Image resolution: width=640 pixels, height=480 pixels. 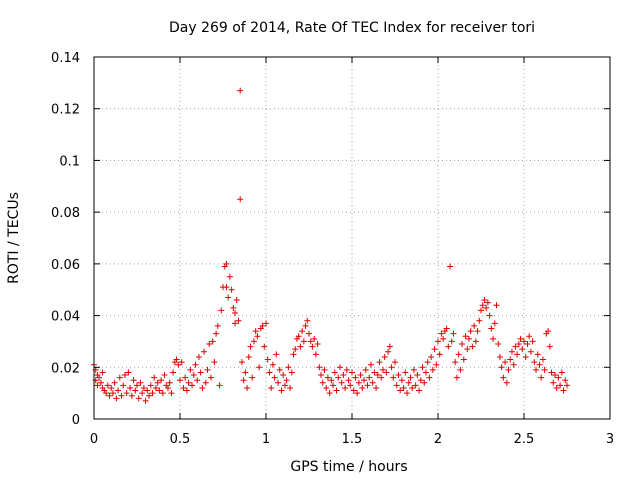 I want to click on y-tick-label: 0.04, so click(x=65, y=317).